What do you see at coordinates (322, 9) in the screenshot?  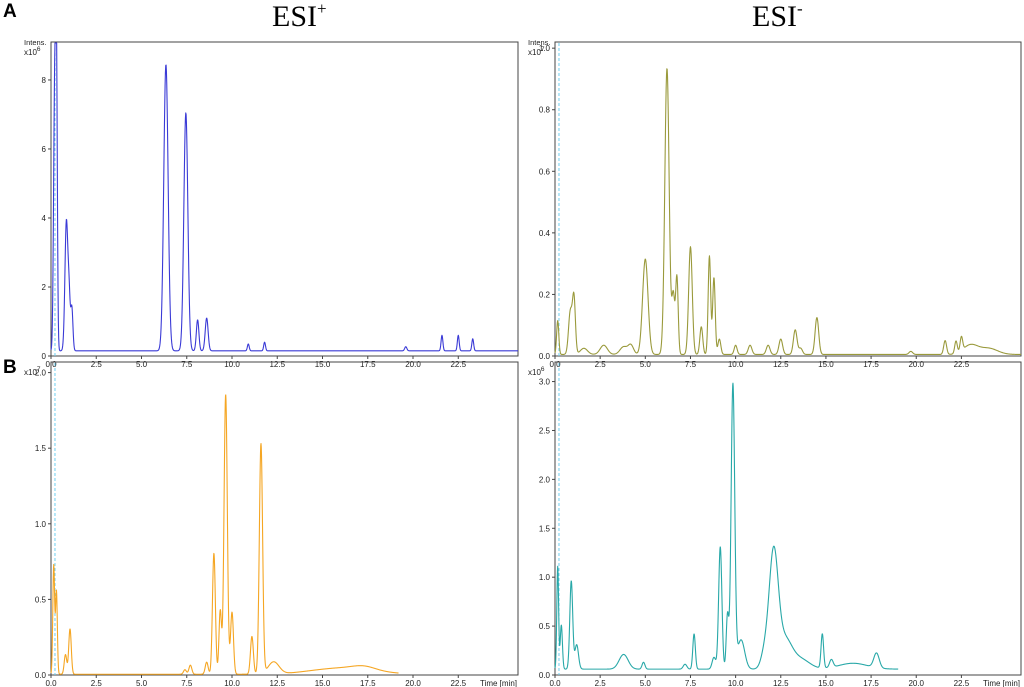 I see `column-title-superscript: +` at bounding box center [322, 9].